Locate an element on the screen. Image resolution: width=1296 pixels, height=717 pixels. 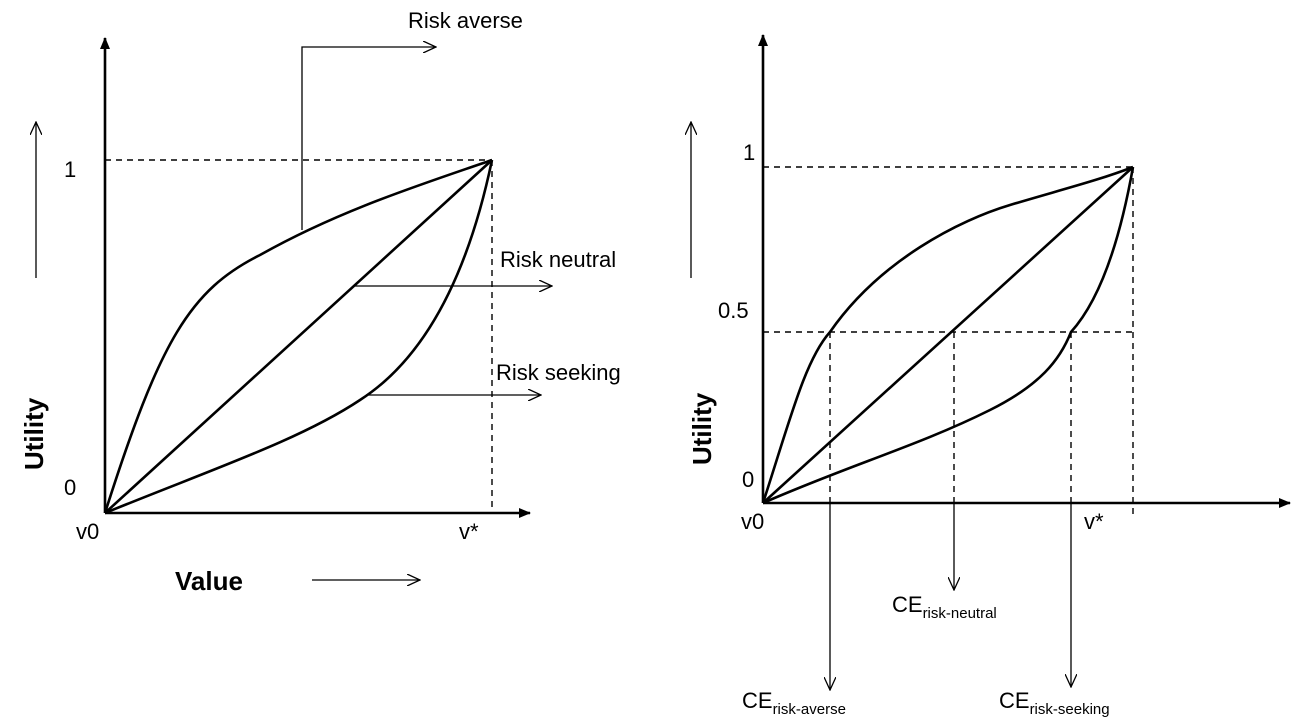
right-curve-risk-averse is located at coordinates (947, 334).